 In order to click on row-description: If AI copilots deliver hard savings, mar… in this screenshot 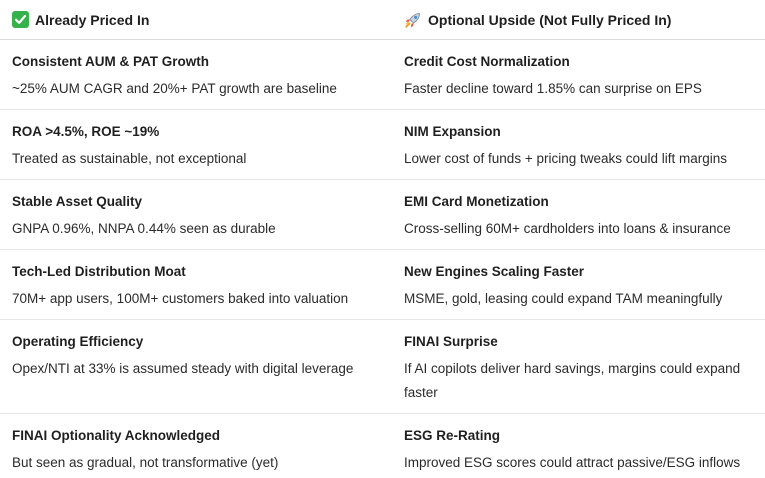, I will do `click(572, 380)`.